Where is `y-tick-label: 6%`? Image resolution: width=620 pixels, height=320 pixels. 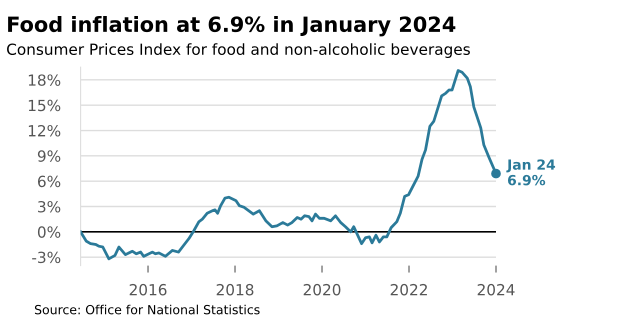
y-tick-label: 6% is located at coordinates (49, 182).